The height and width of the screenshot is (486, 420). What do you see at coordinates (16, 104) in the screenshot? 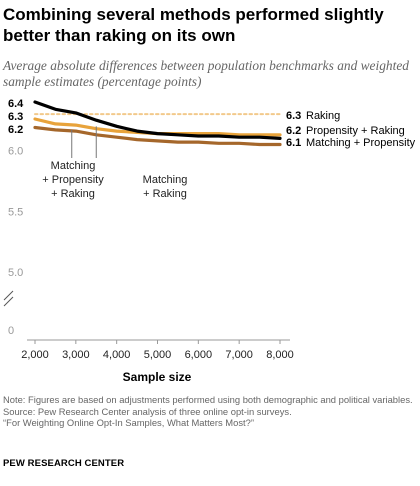
I see `start-value-label: 6.4` at bounding box center [16, 104].